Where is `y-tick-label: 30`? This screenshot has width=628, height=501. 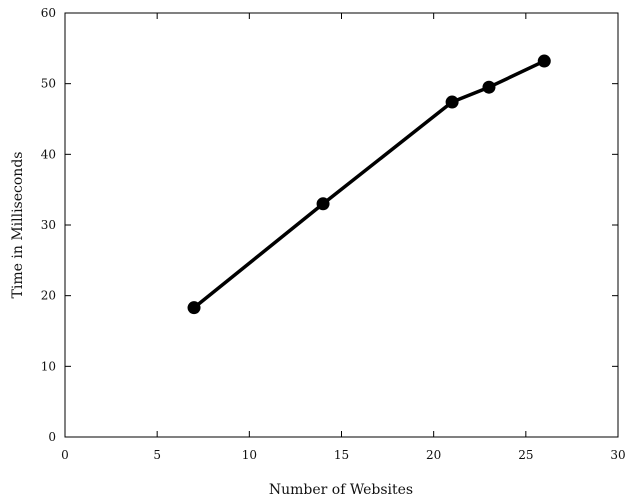
y-tick-label: 30 is located at coordinates (48, 225).